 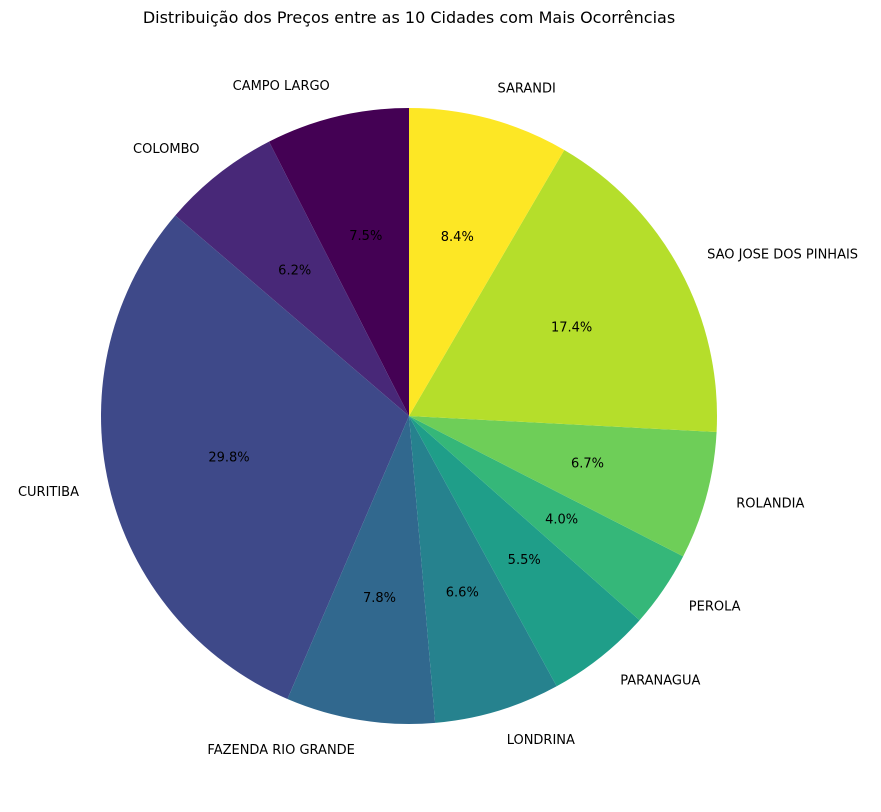 What do you see at coordinates (561, 520) in the screenshot?
I see `percent-label-perola: 4.0%` at bounding box center [561, 520].